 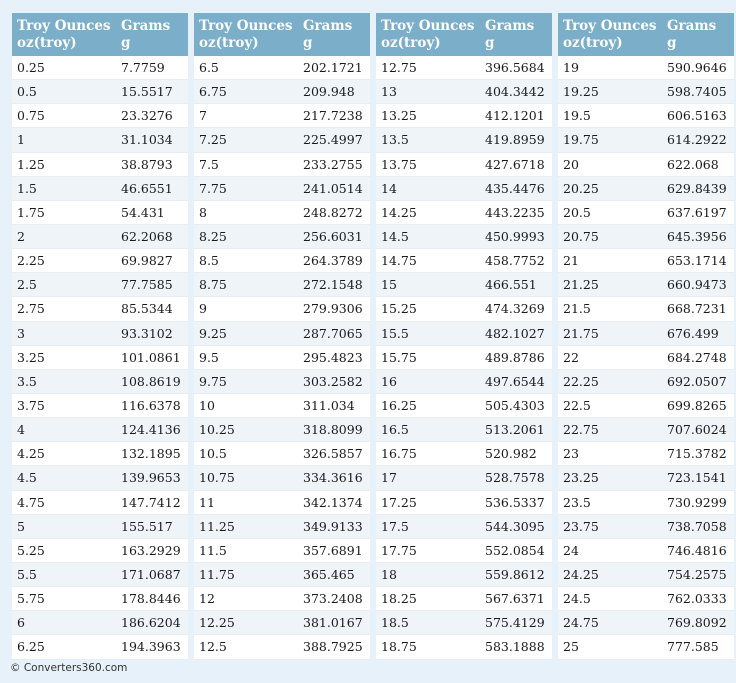 I want to click on grams-cell: 101.0861, so click(x=151, y=357).